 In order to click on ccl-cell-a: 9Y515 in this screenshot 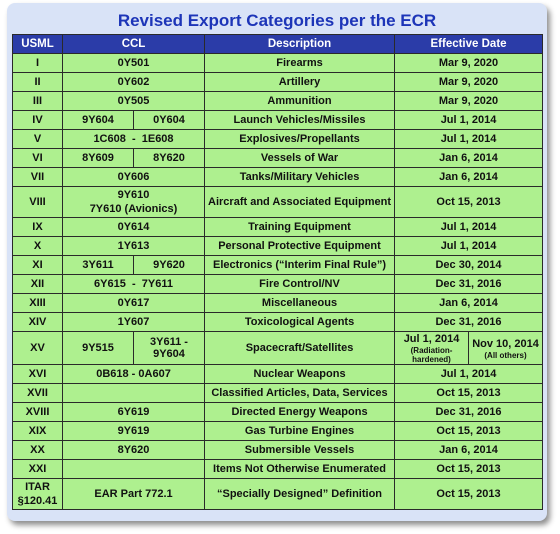, I will do `click(98, 348)`.